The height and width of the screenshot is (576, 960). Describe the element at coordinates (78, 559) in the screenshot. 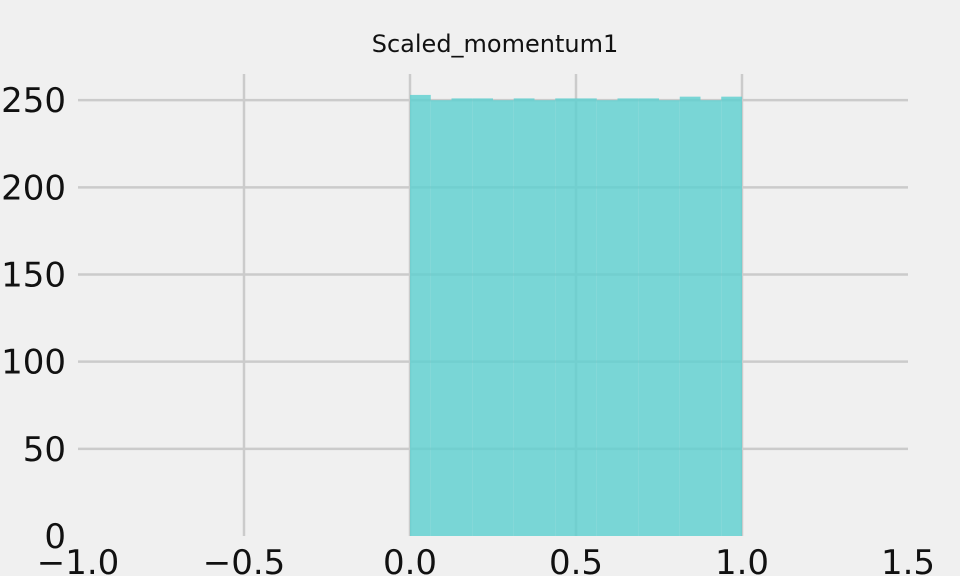

I see `x-tick-label: −1.0` at that location.